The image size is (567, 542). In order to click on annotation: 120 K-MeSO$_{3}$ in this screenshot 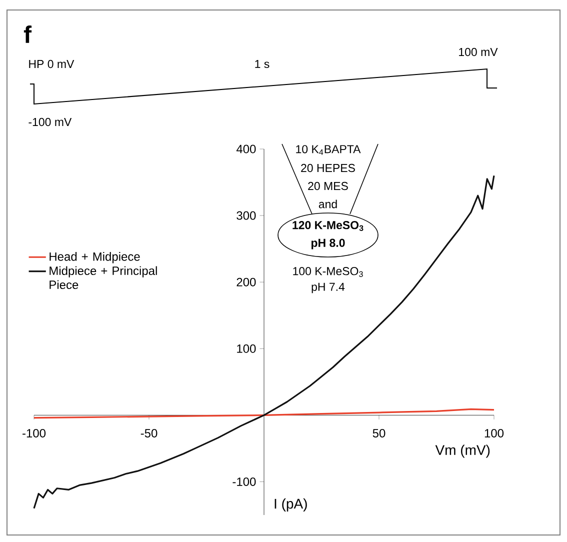, I will do `click(328, 226)`.